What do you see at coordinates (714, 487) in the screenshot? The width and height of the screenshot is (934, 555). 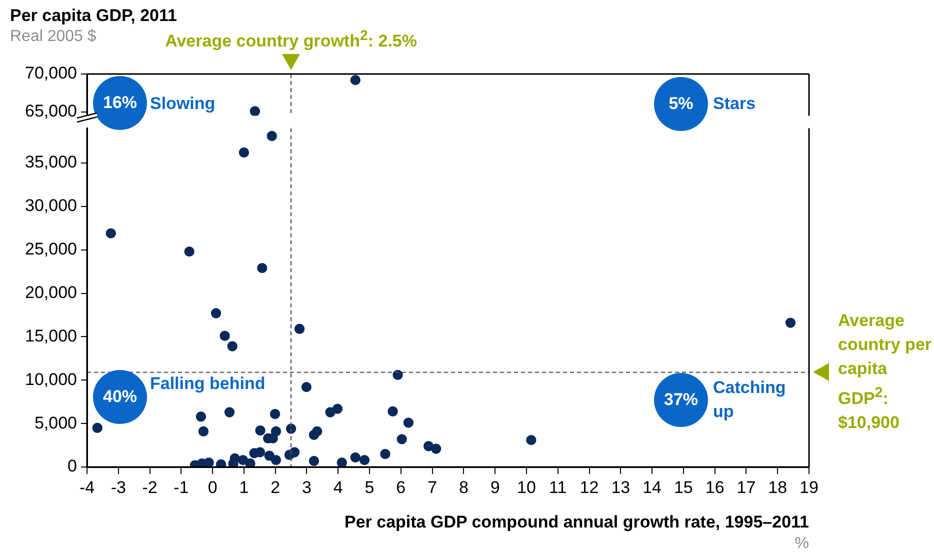 I see `x-tick-label: 16` at bounding box center [714, 487].